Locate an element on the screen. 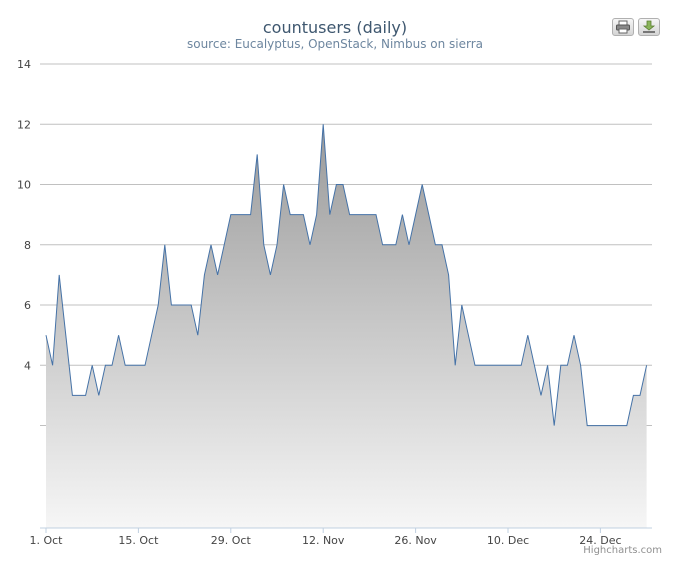  download-icon is located at coordinates (649, 26).